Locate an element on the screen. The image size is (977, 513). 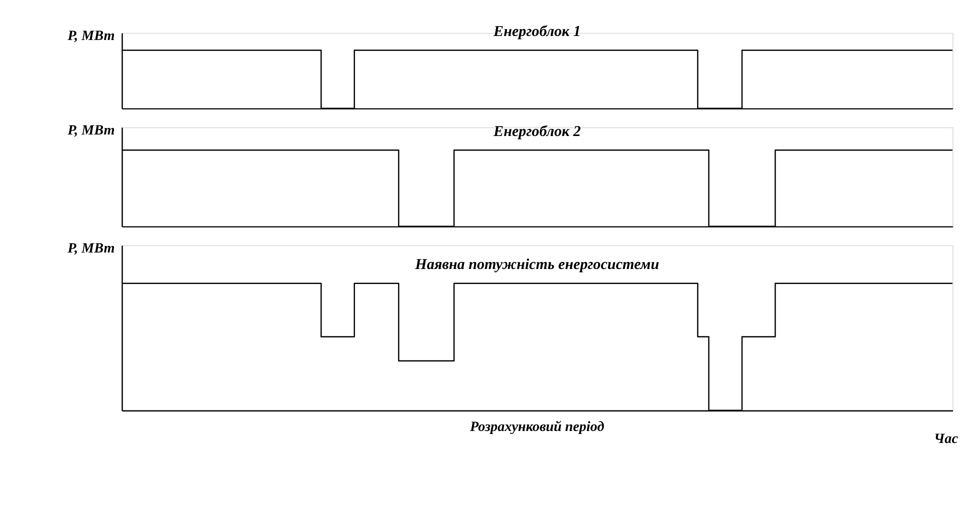
series-label: Енергоблок 2 is located at coordinates (537, 132).